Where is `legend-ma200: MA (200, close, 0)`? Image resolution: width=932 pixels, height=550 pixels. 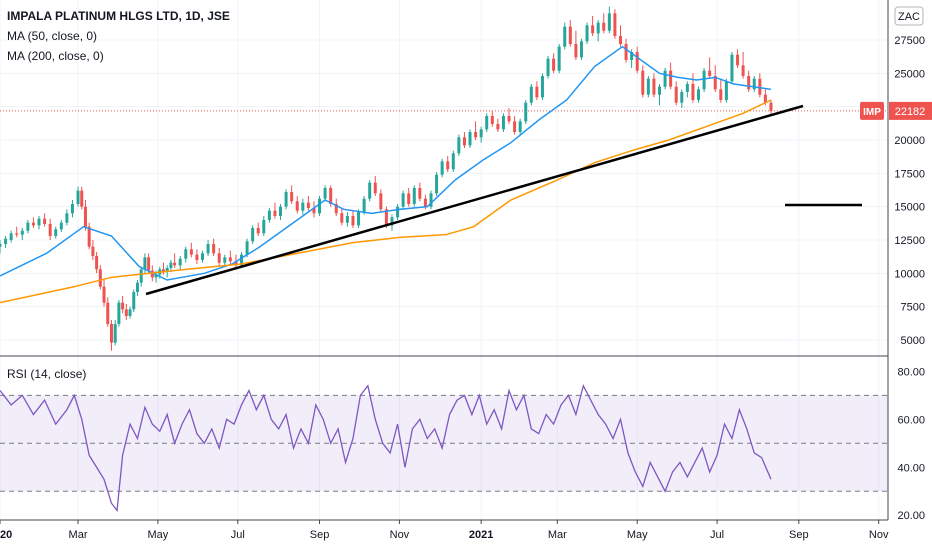 legend-ma200: MA (200, close, 0) is located at coordinates (55, 56).